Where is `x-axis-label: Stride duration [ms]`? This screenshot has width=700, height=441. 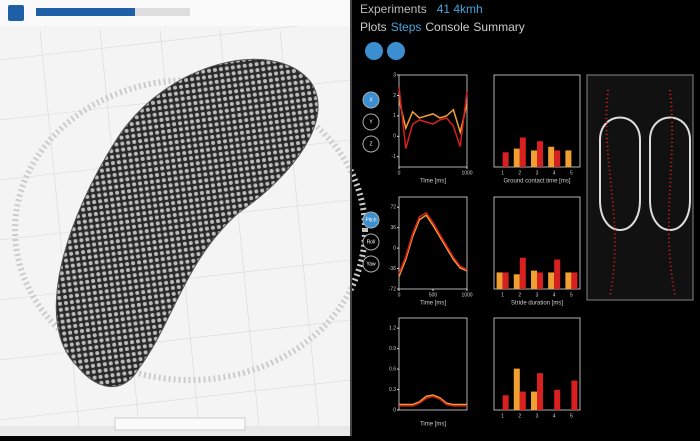
x-axis-label: Stride duration [ms] is located at coordinates (537, 304).